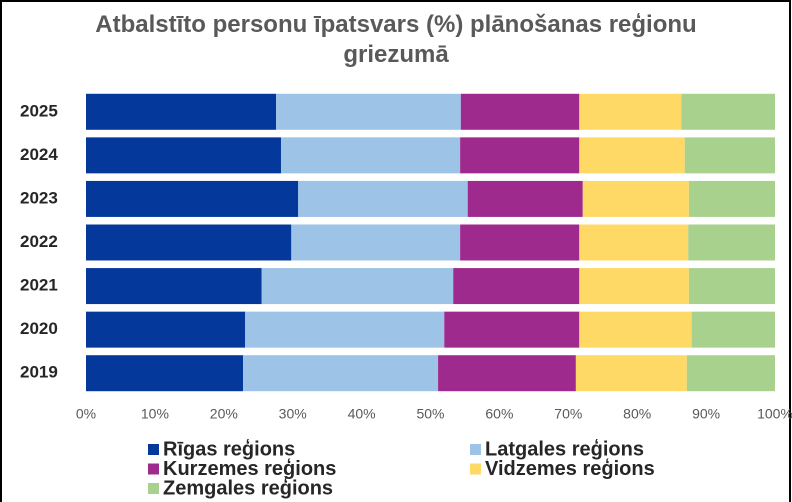  Describe the element at coordinates (39, 285) in the screenshot. I see `y-tick-label: 2021` at that location.